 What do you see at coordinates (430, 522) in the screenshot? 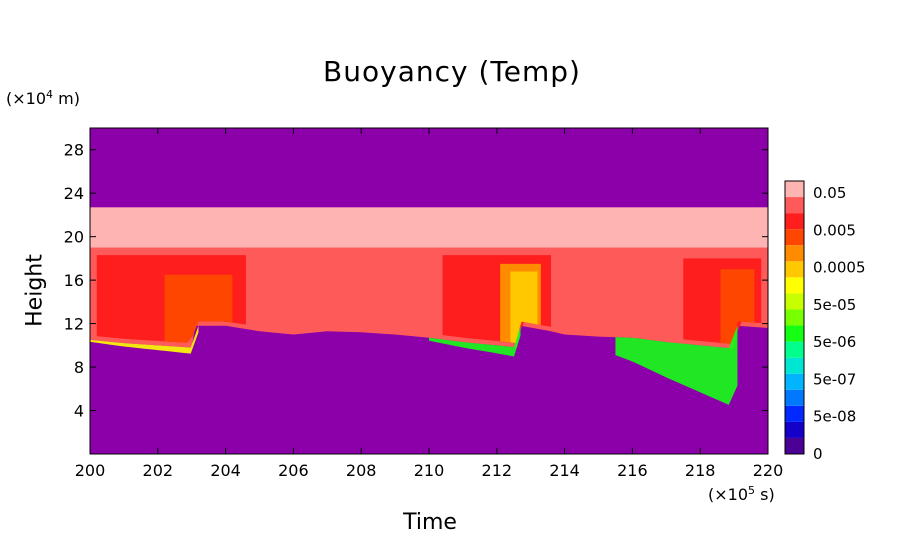
I see `x-axis-label: Time` at bounding box center [430, 522].